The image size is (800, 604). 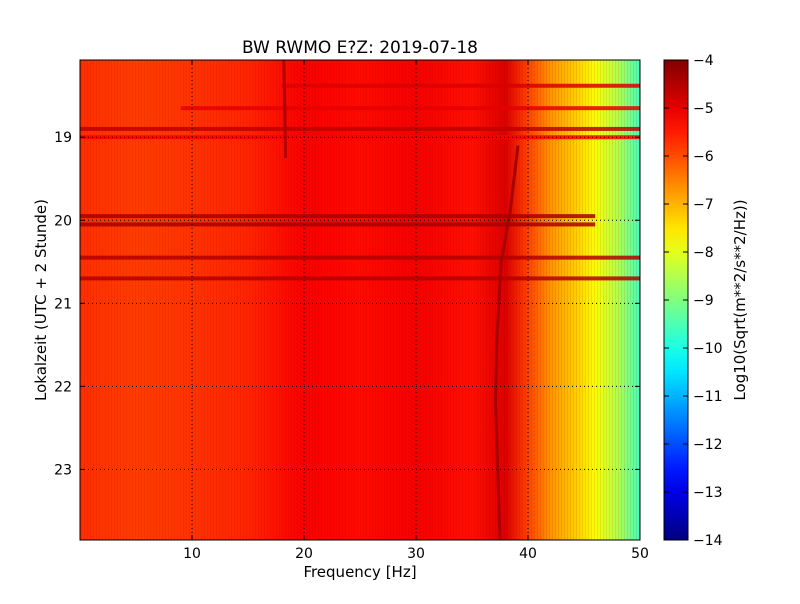 I want to click on colorbar-tick-label: −13, so click(x=708, y=493).